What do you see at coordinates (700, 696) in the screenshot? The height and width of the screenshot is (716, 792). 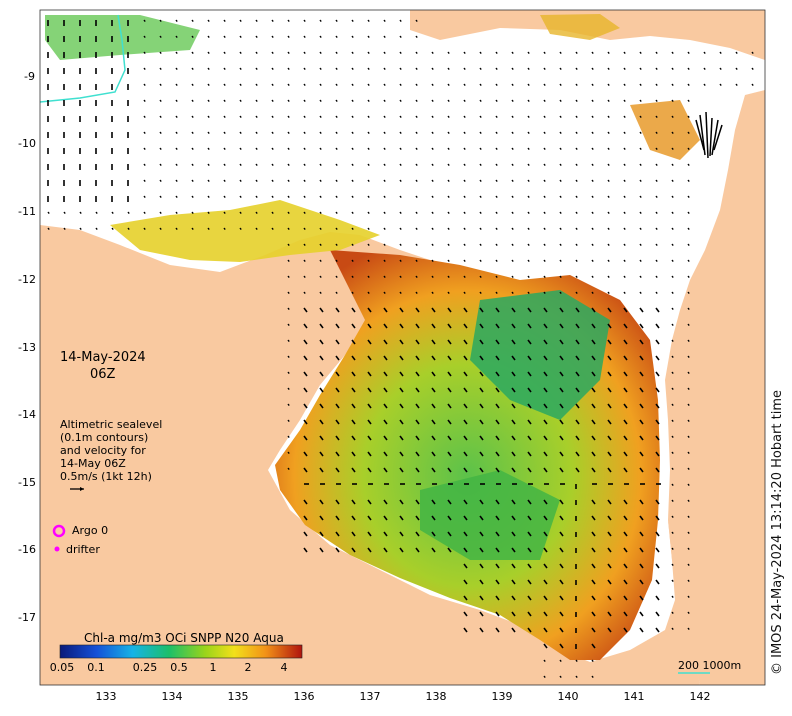 I see `lon-tick: 142` at bounding box center [700, 696].